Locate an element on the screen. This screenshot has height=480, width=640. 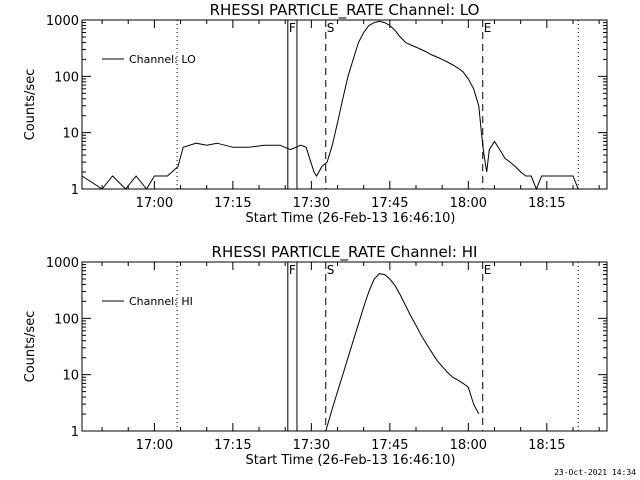
series-line is located at coordinates (402, 352).